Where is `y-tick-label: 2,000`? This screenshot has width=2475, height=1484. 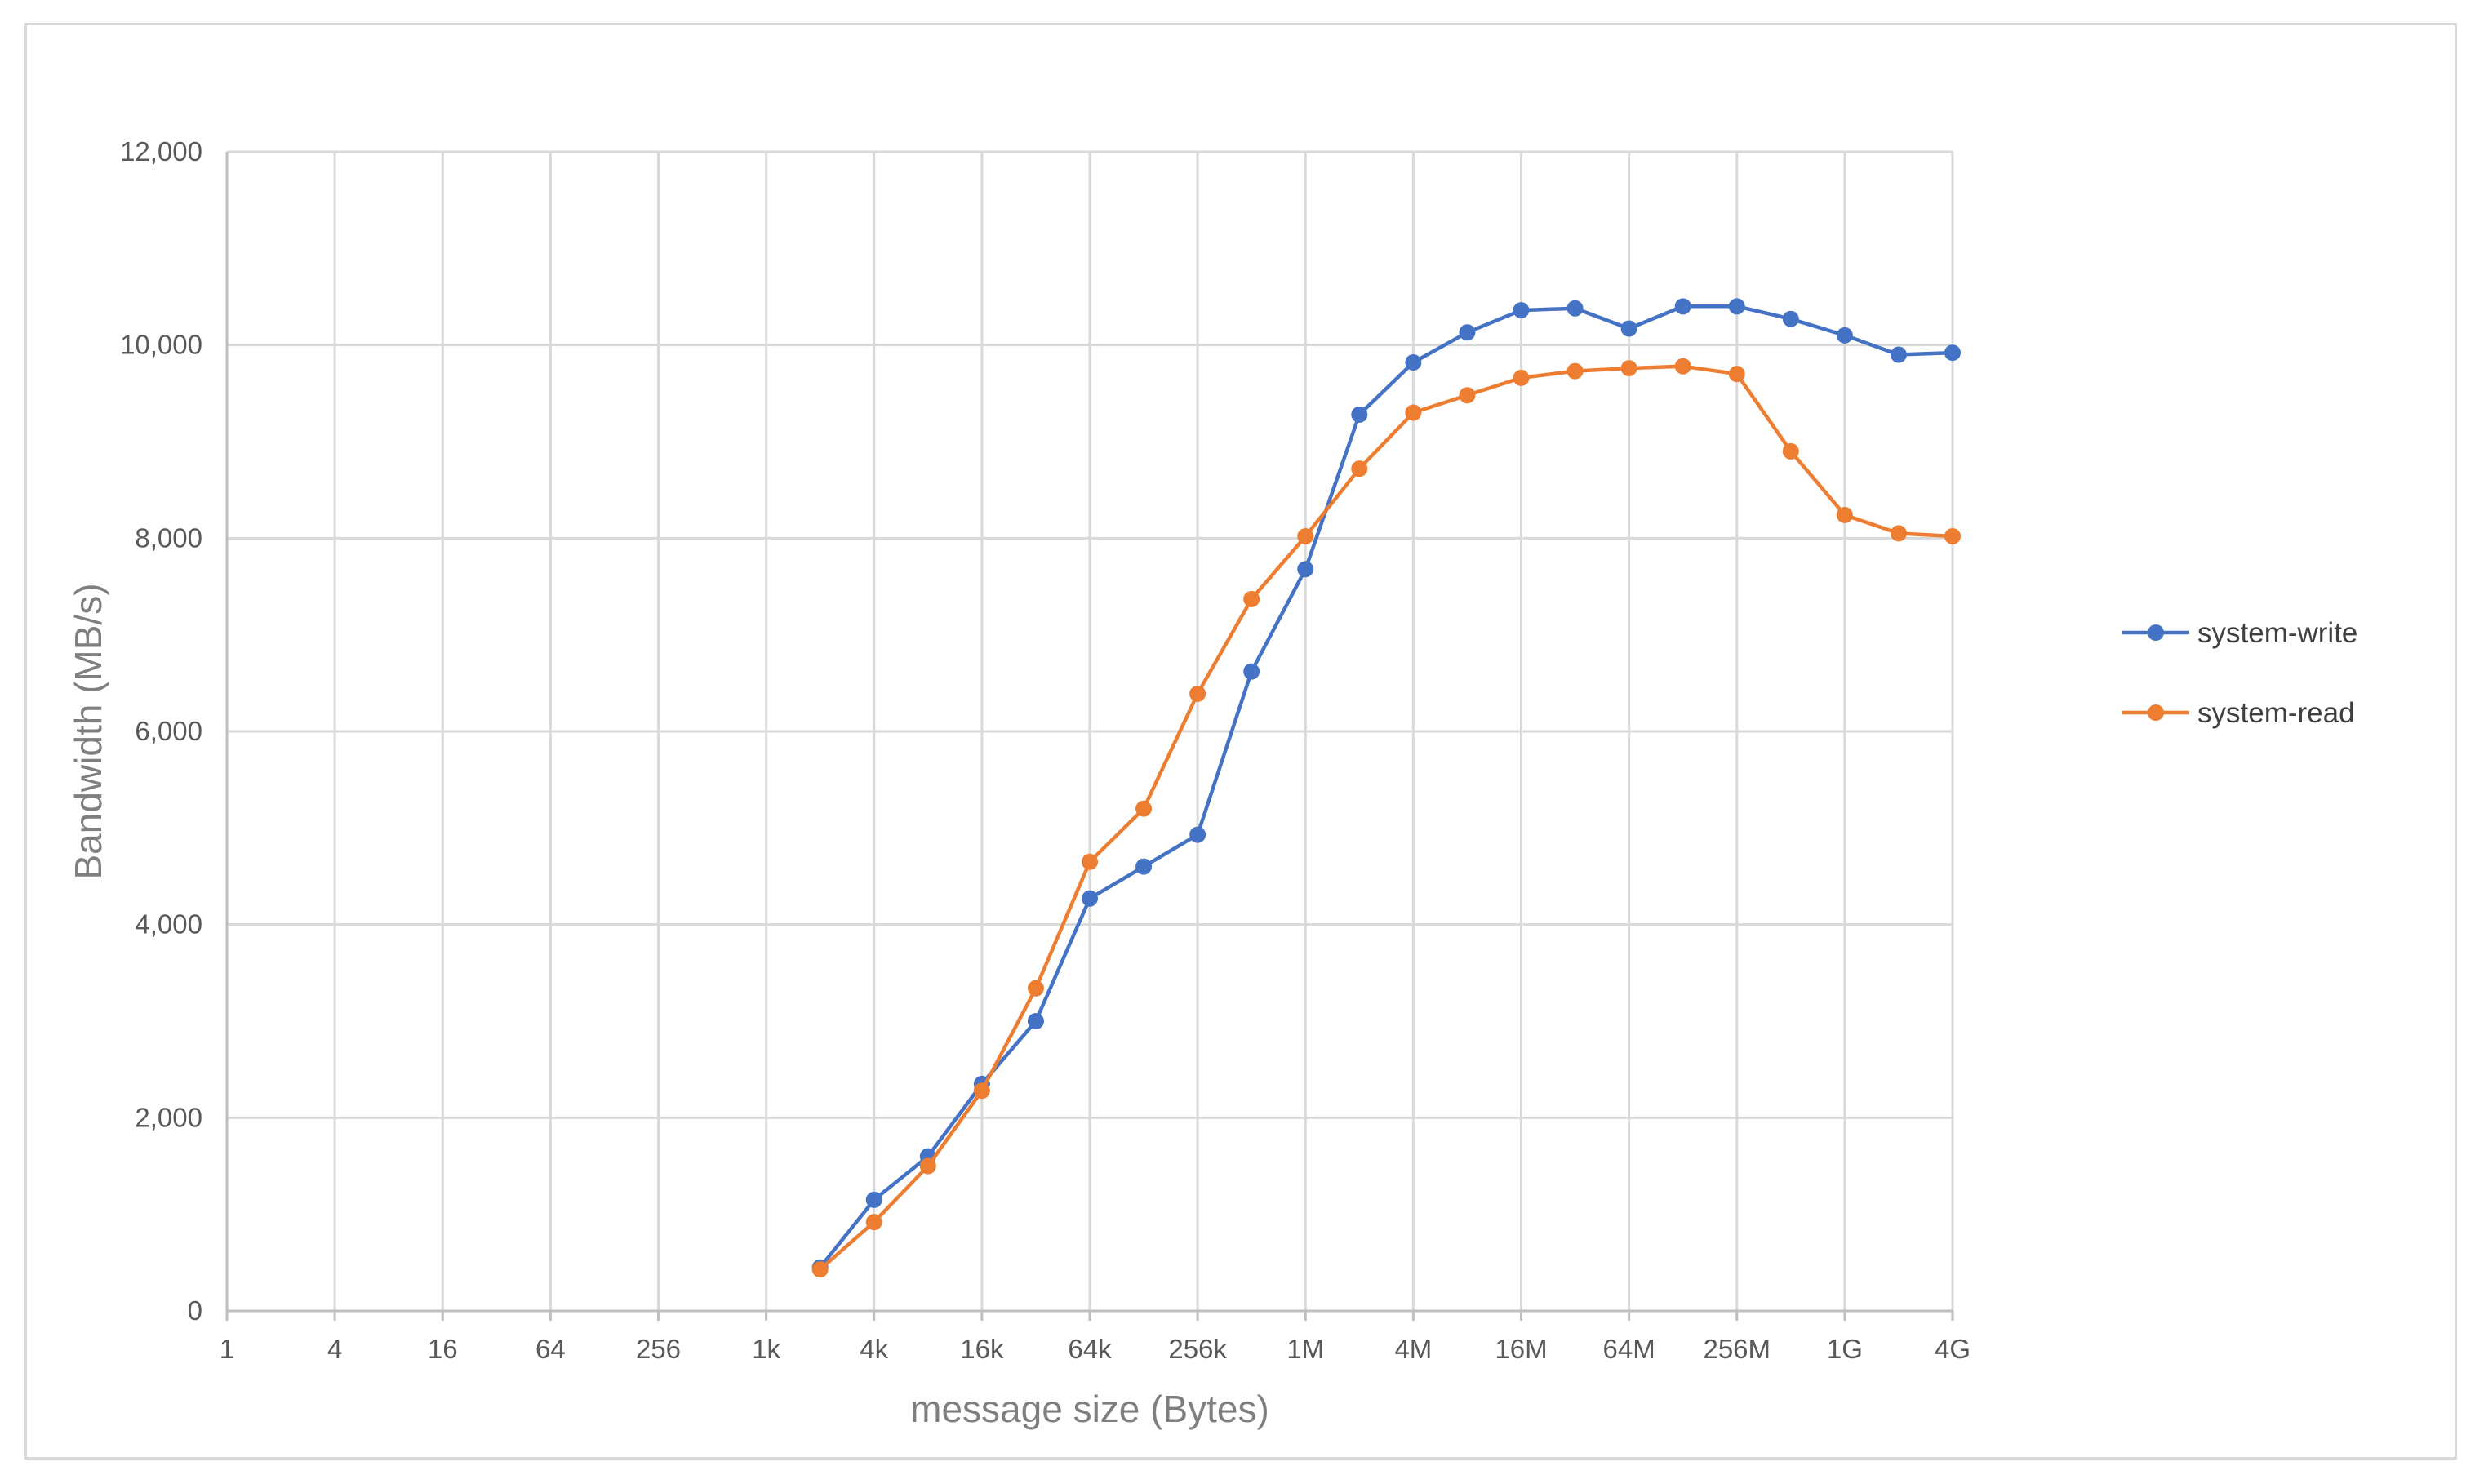 y-tick-label: 2,000 is located at coordinates (168, 1117).